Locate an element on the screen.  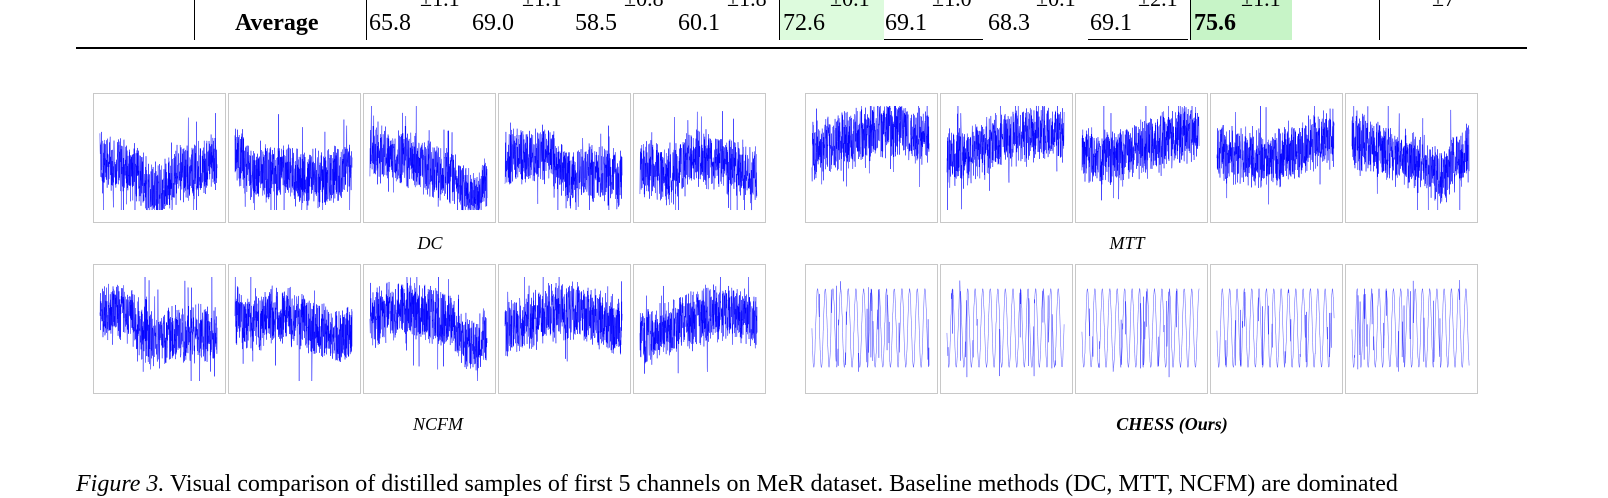
std-fragment: ±1.8 is located at coordinates (747, 5).